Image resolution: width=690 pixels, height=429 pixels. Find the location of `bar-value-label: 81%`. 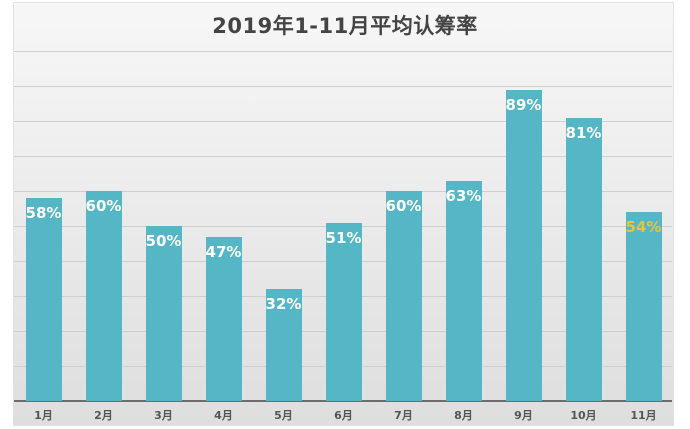

bar-value-label: 81% is located at coordinates (583, 132).